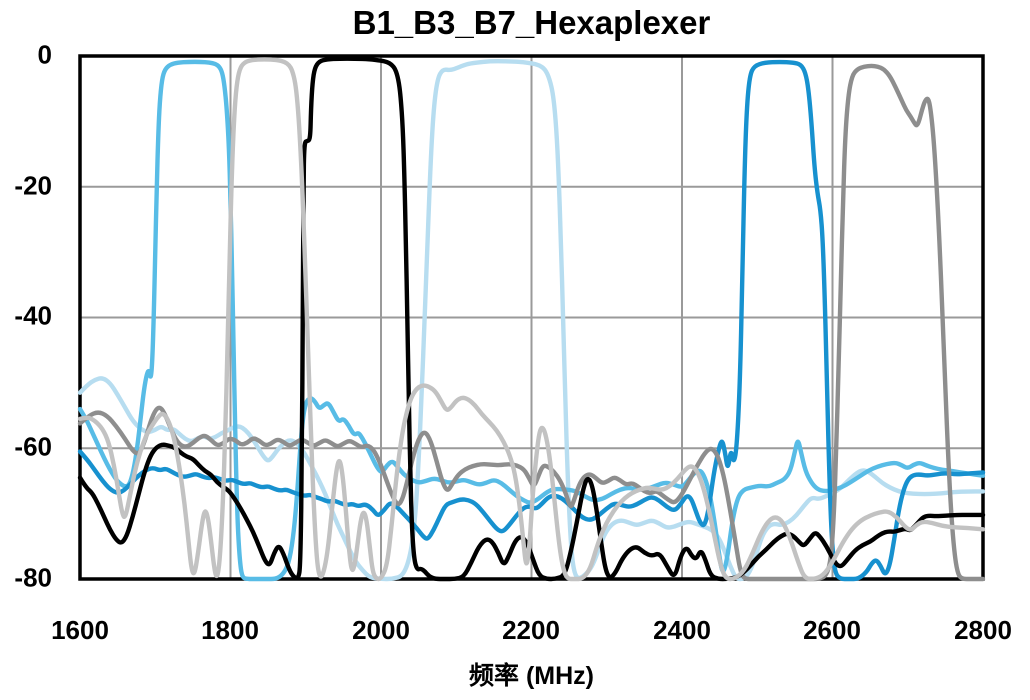 The width and height of the screenshot is (1030, 700). What do you see at coordinates (80, 630) in the screenshot?
I see `x-tick-1600: 1600` at bounding box center [80, 630].